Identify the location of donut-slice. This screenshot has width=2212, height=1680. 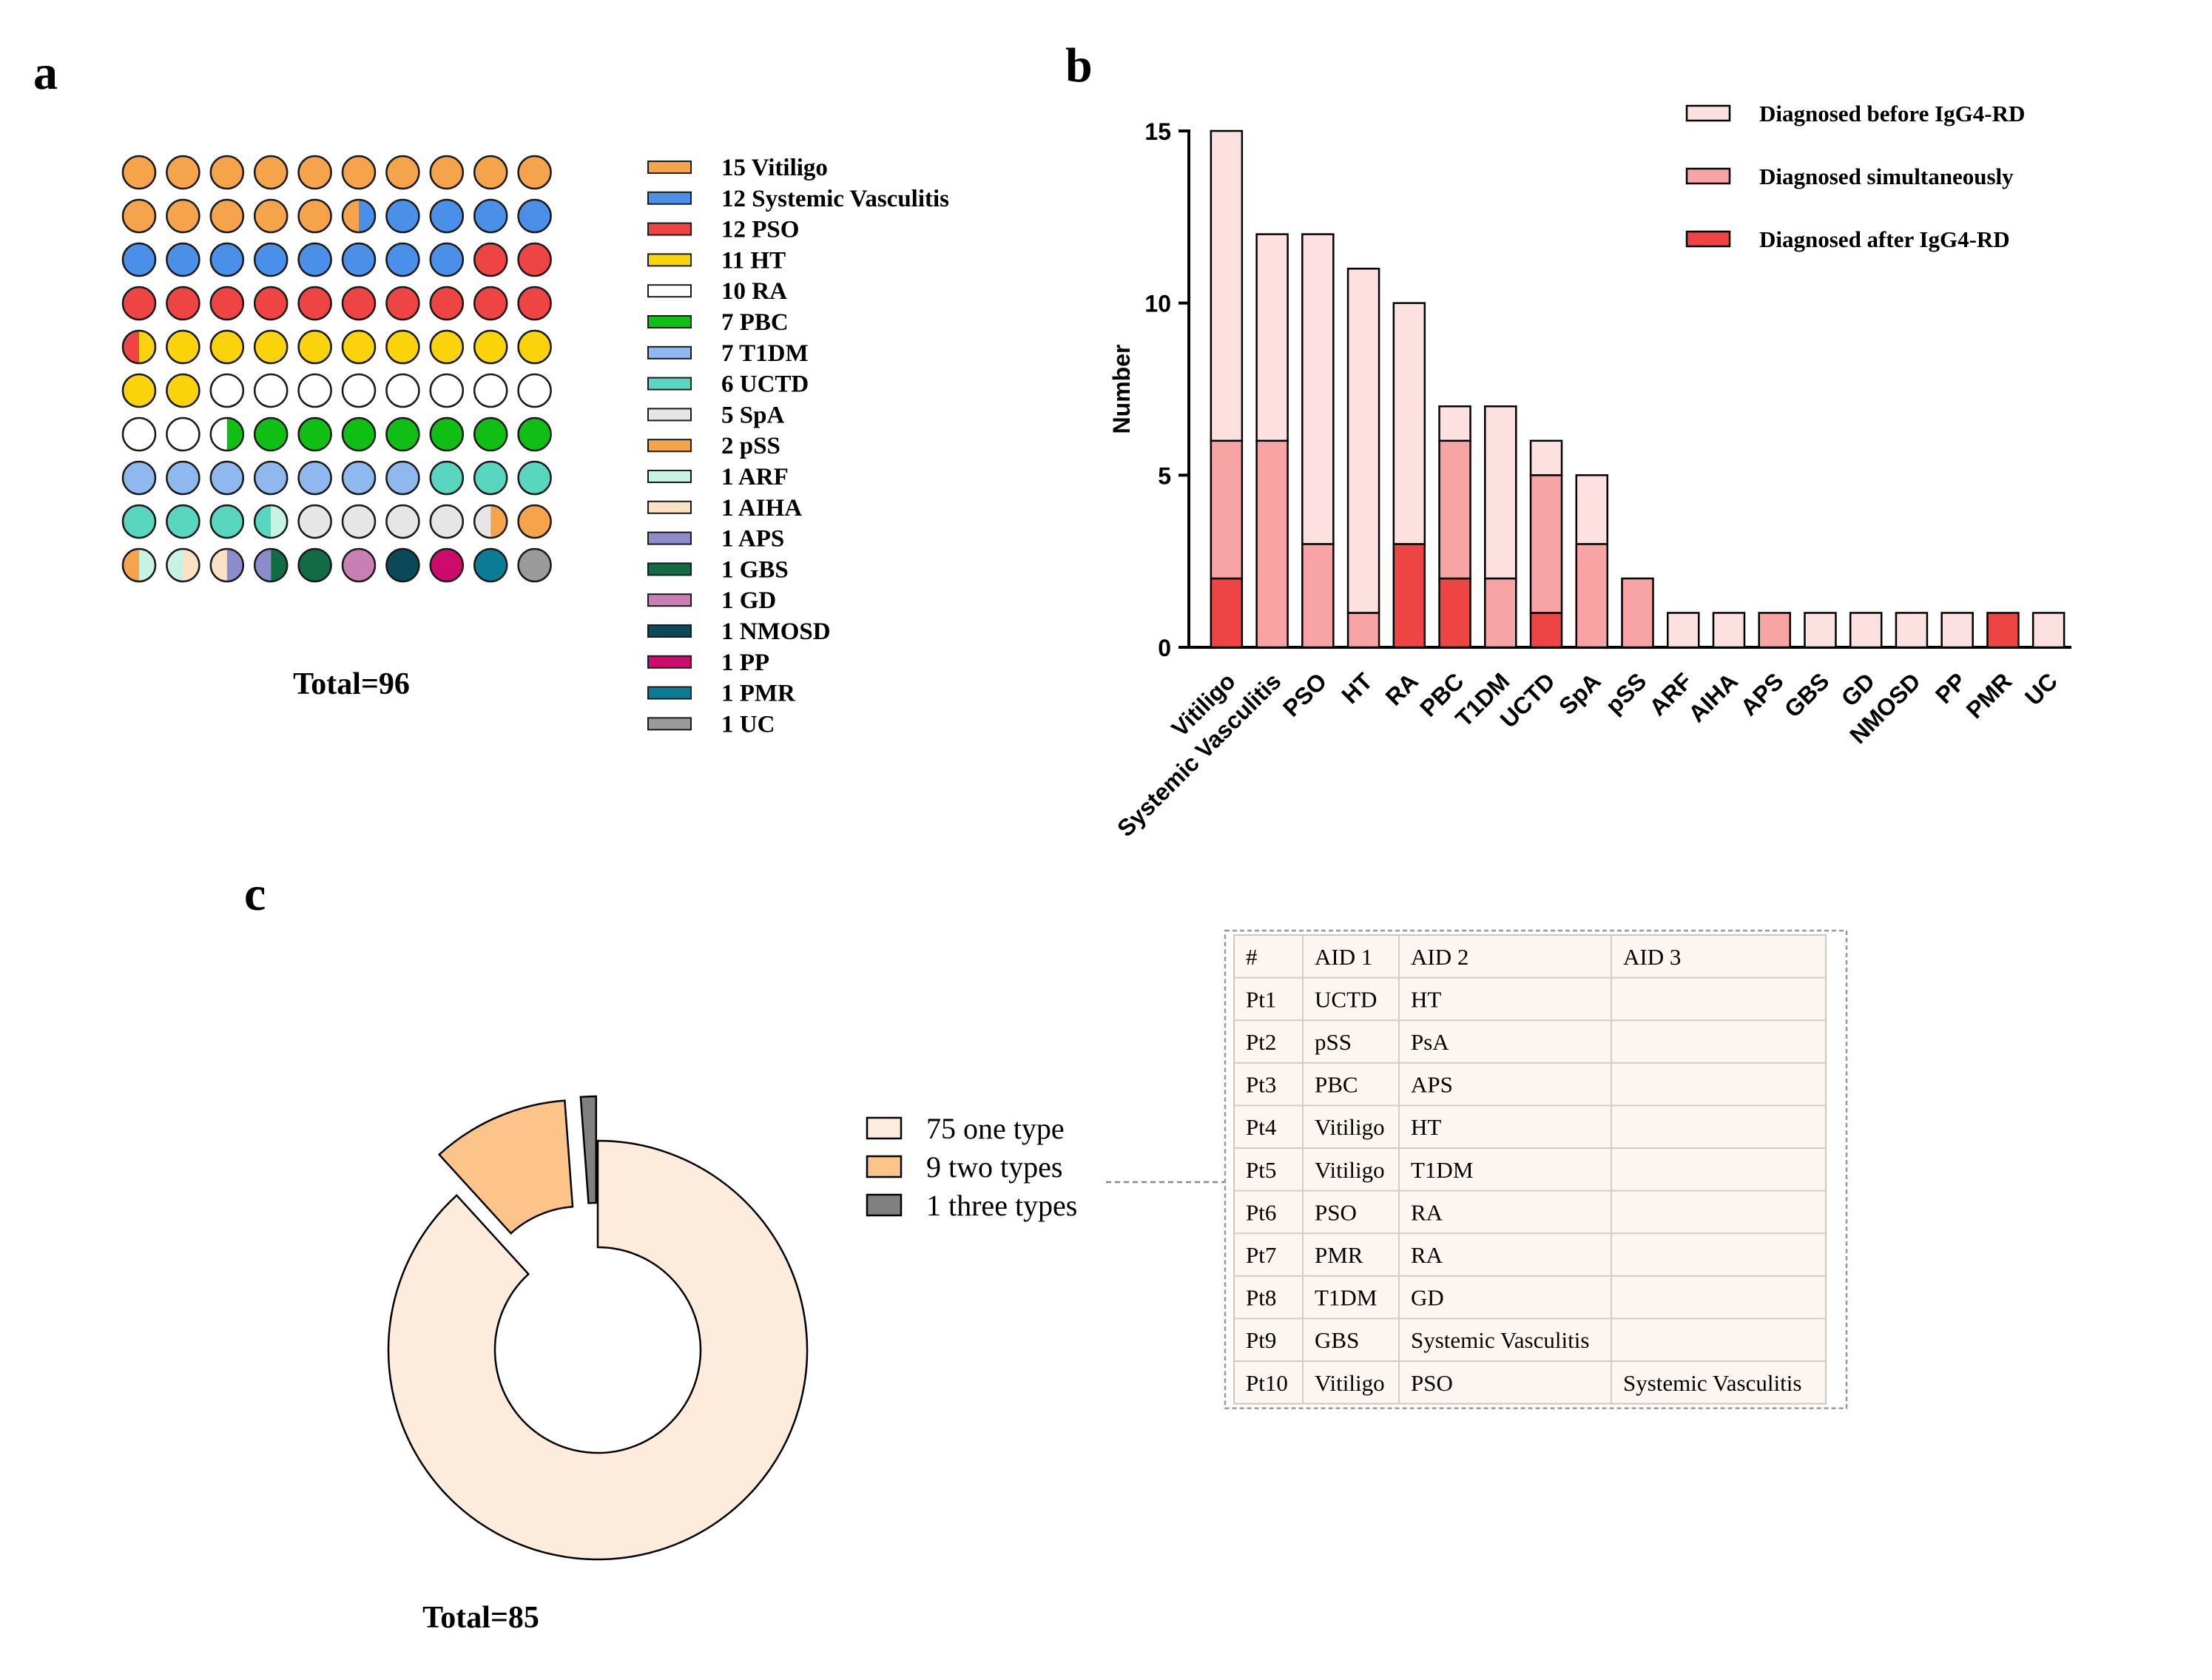
(588, 1150).